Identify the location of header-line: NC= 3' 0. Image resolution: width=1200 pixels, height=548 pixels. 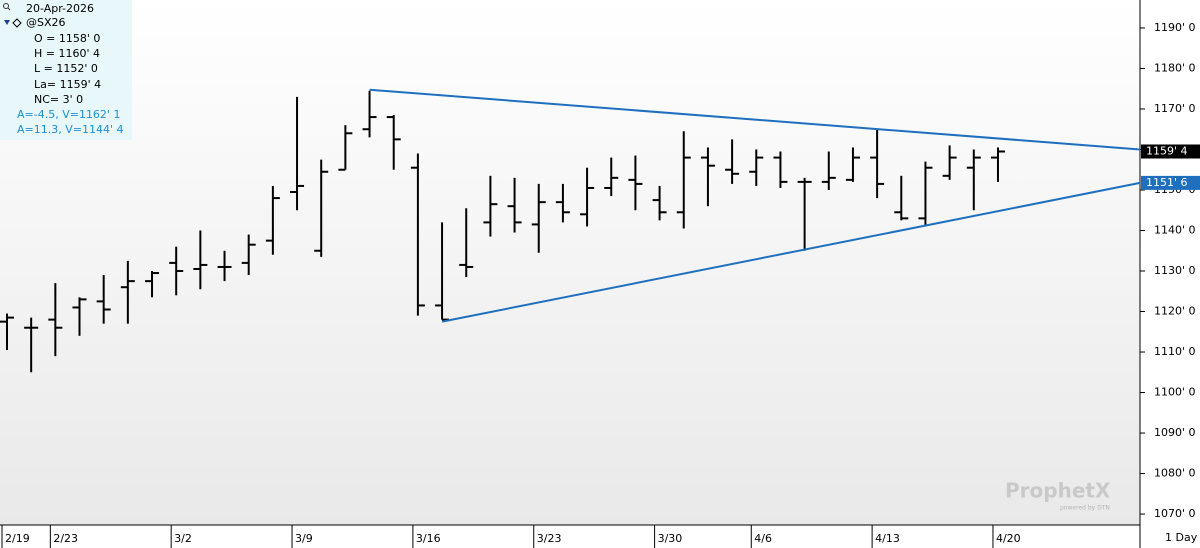
(58, 99).